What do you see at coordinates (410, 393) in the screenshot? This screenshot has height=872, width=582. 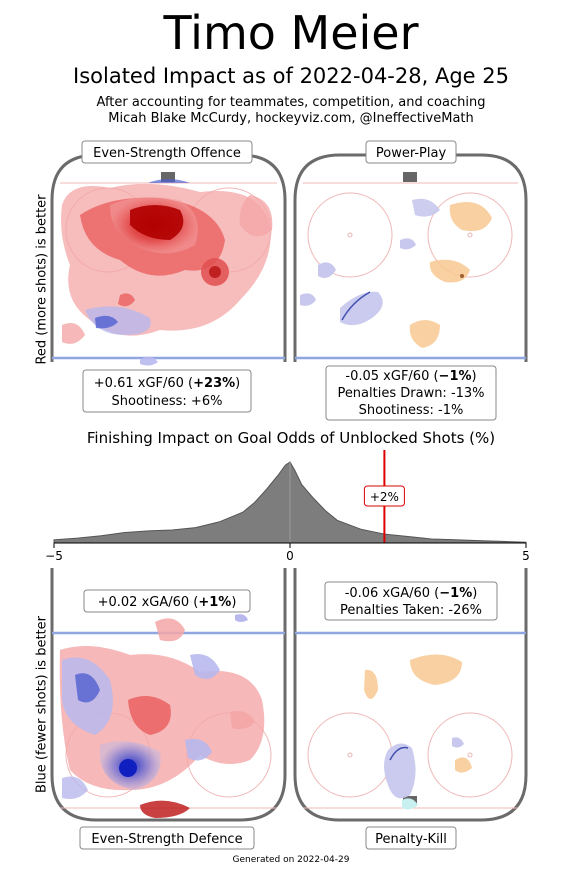 I see `pp-penalties-drawn: Penalties Drawn: -13%` at bounding box center [410, 393].